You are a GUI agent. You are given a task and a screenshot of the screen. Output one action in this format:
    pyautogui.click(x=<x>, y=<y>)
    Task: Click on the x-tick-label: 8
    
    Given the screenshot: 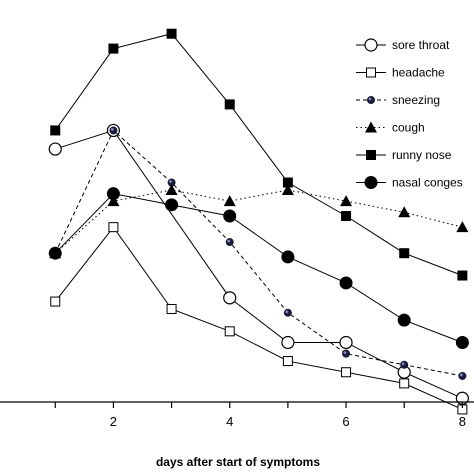 What is the action you would take?
    pyautogui.click(x=462, y=421)
    